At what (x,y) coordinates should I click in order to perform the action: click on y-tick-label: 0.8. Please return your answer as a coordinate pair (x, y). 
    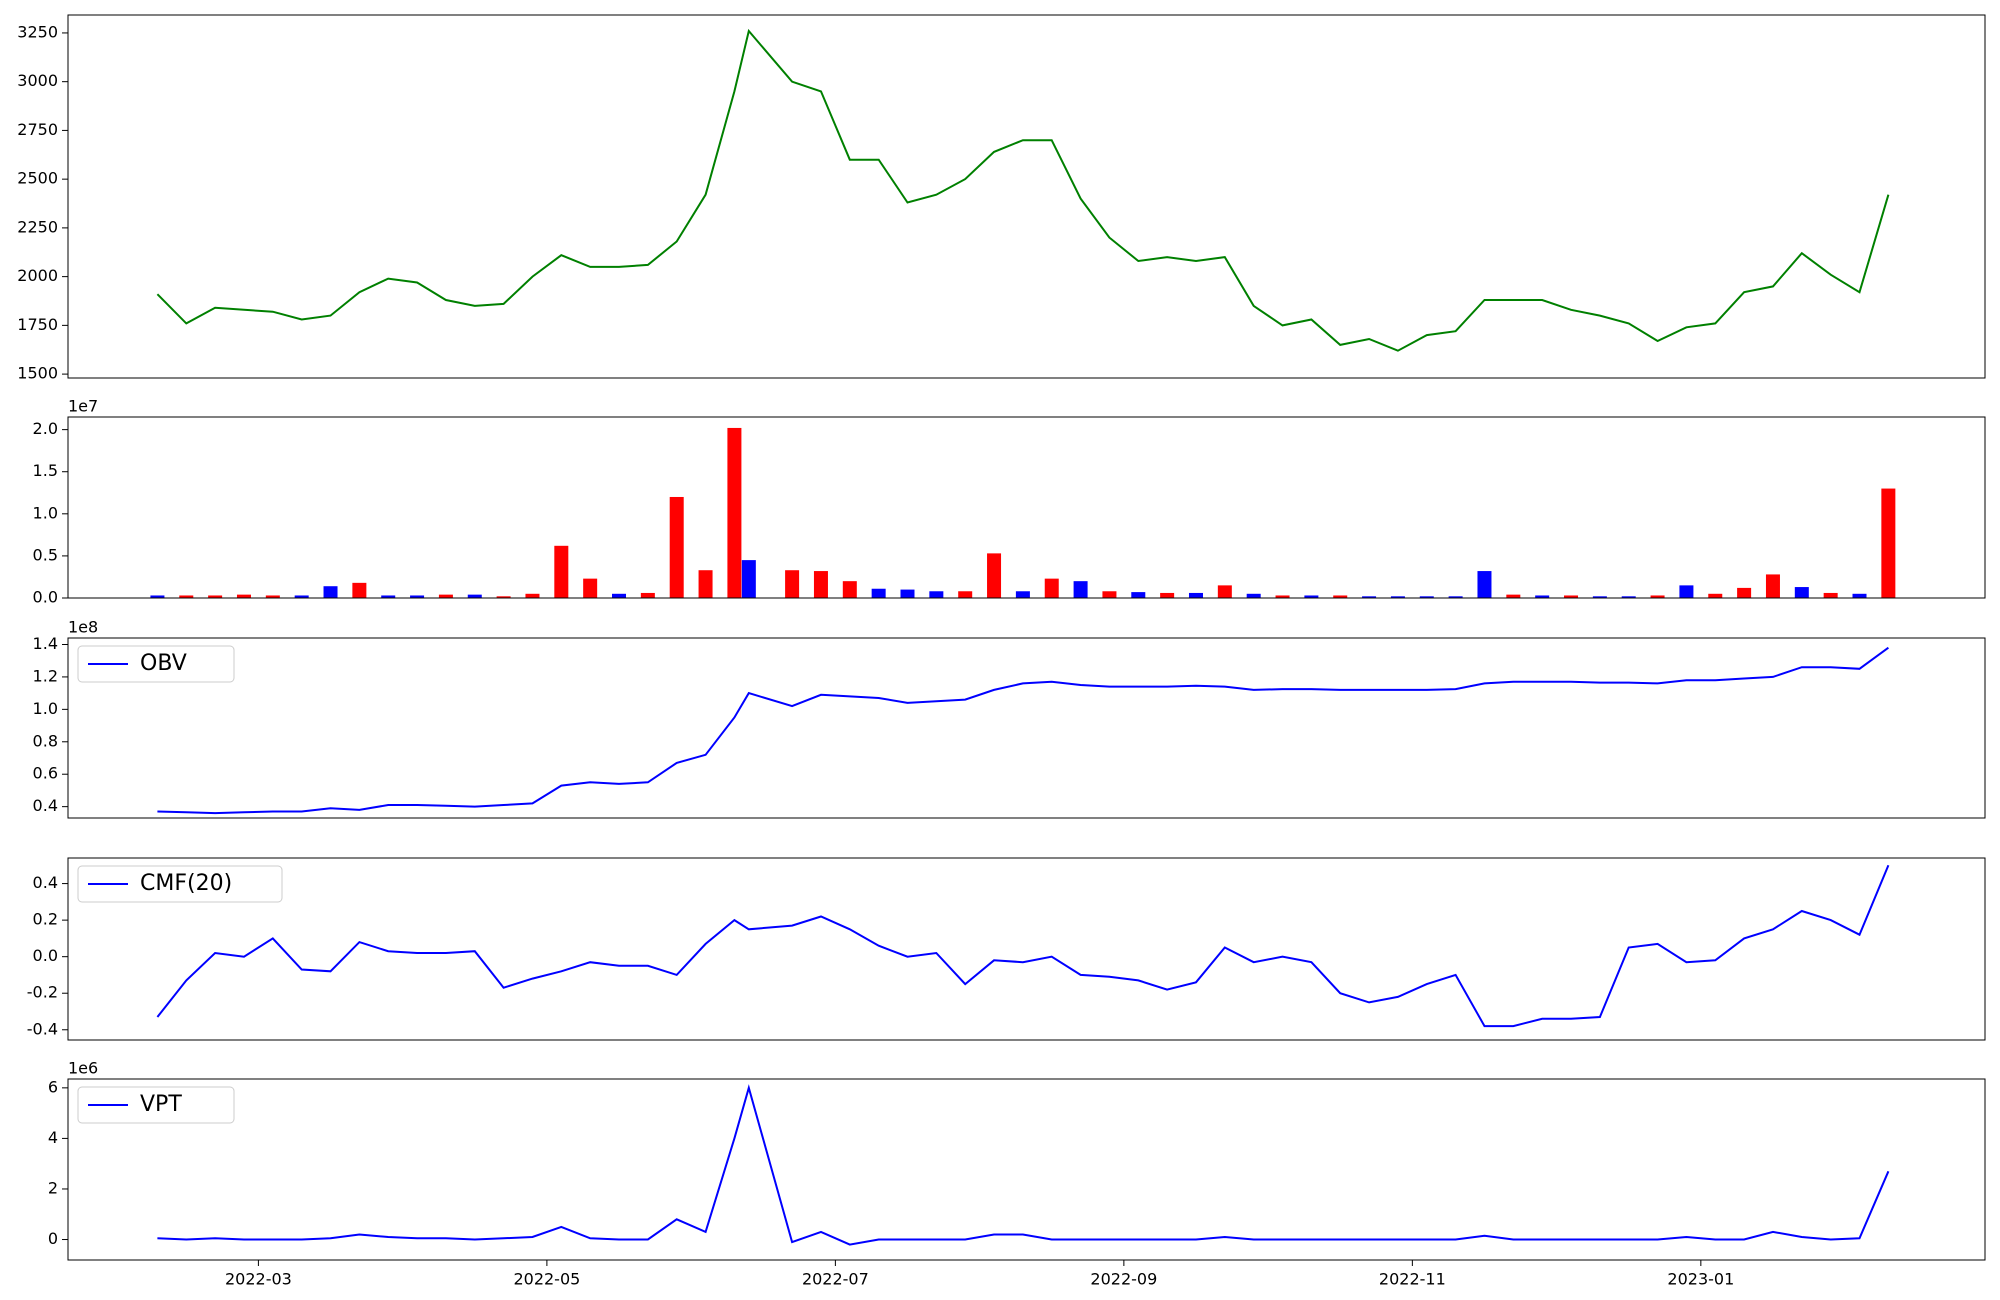
    Looking at the image, I should click on (45, 740).